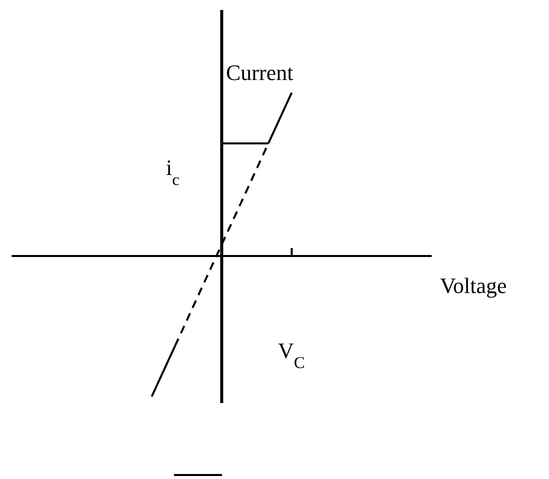 This screenshot has height=479, width=549. Describe the element at coordinates (473, 285) in the screenshot. I see `text: Voltage` at that location.